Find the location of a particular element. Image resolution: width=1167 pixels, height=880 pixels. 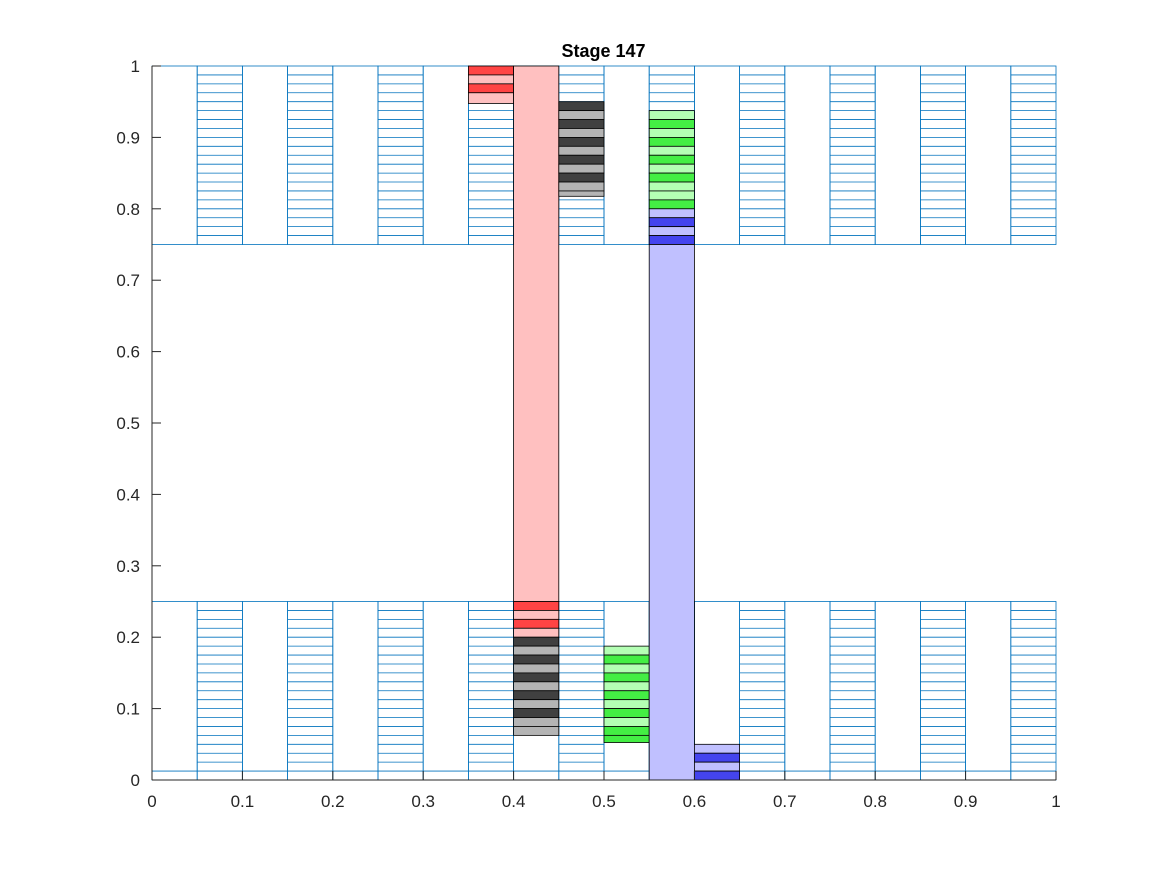

y-tick-label: 1 is located at coordinates (135, 66).